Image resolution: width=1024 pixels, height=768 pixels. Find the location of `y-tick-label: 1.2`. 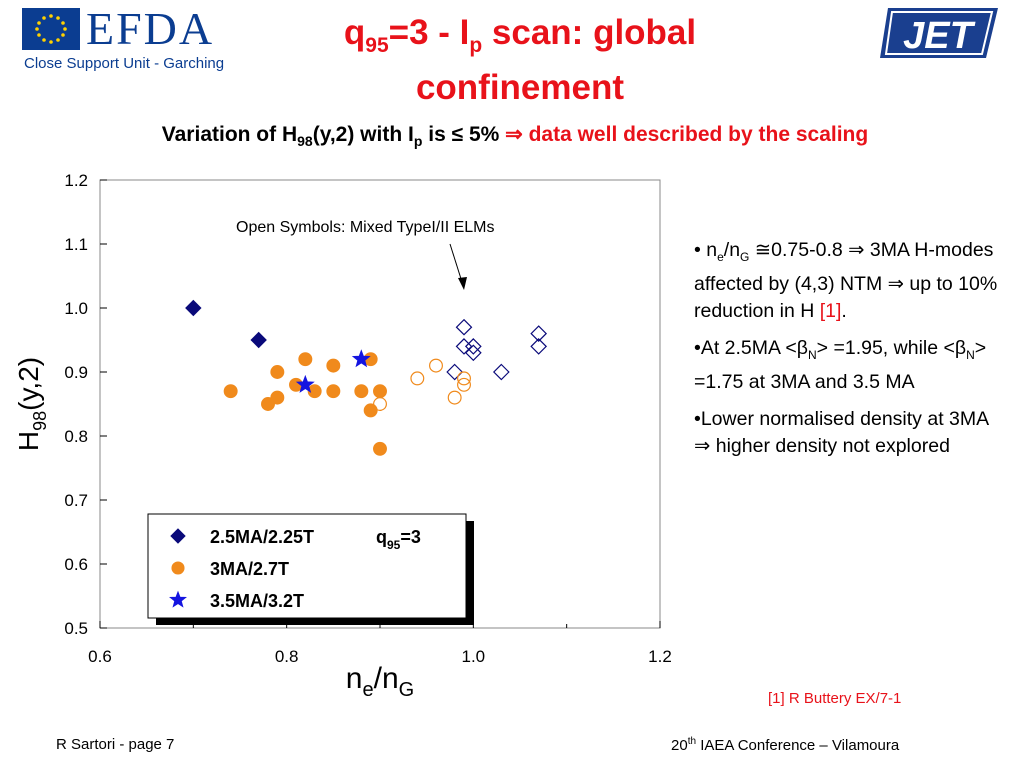

y-tick-label: 1.2 is located at coordinates (76, 180).